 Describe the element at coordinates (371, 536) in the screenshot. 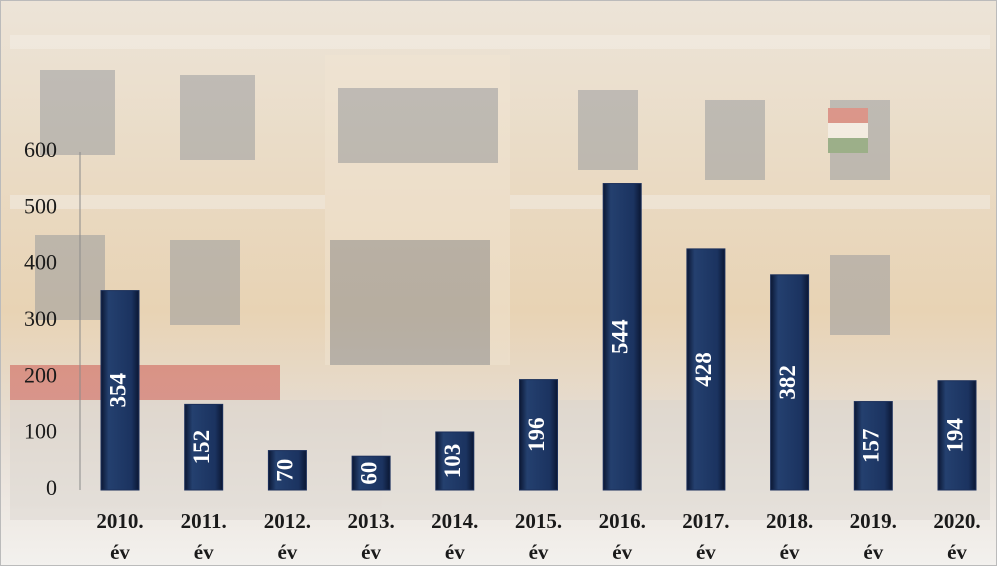

I see `x-tick-label: 2013. év` at that location.